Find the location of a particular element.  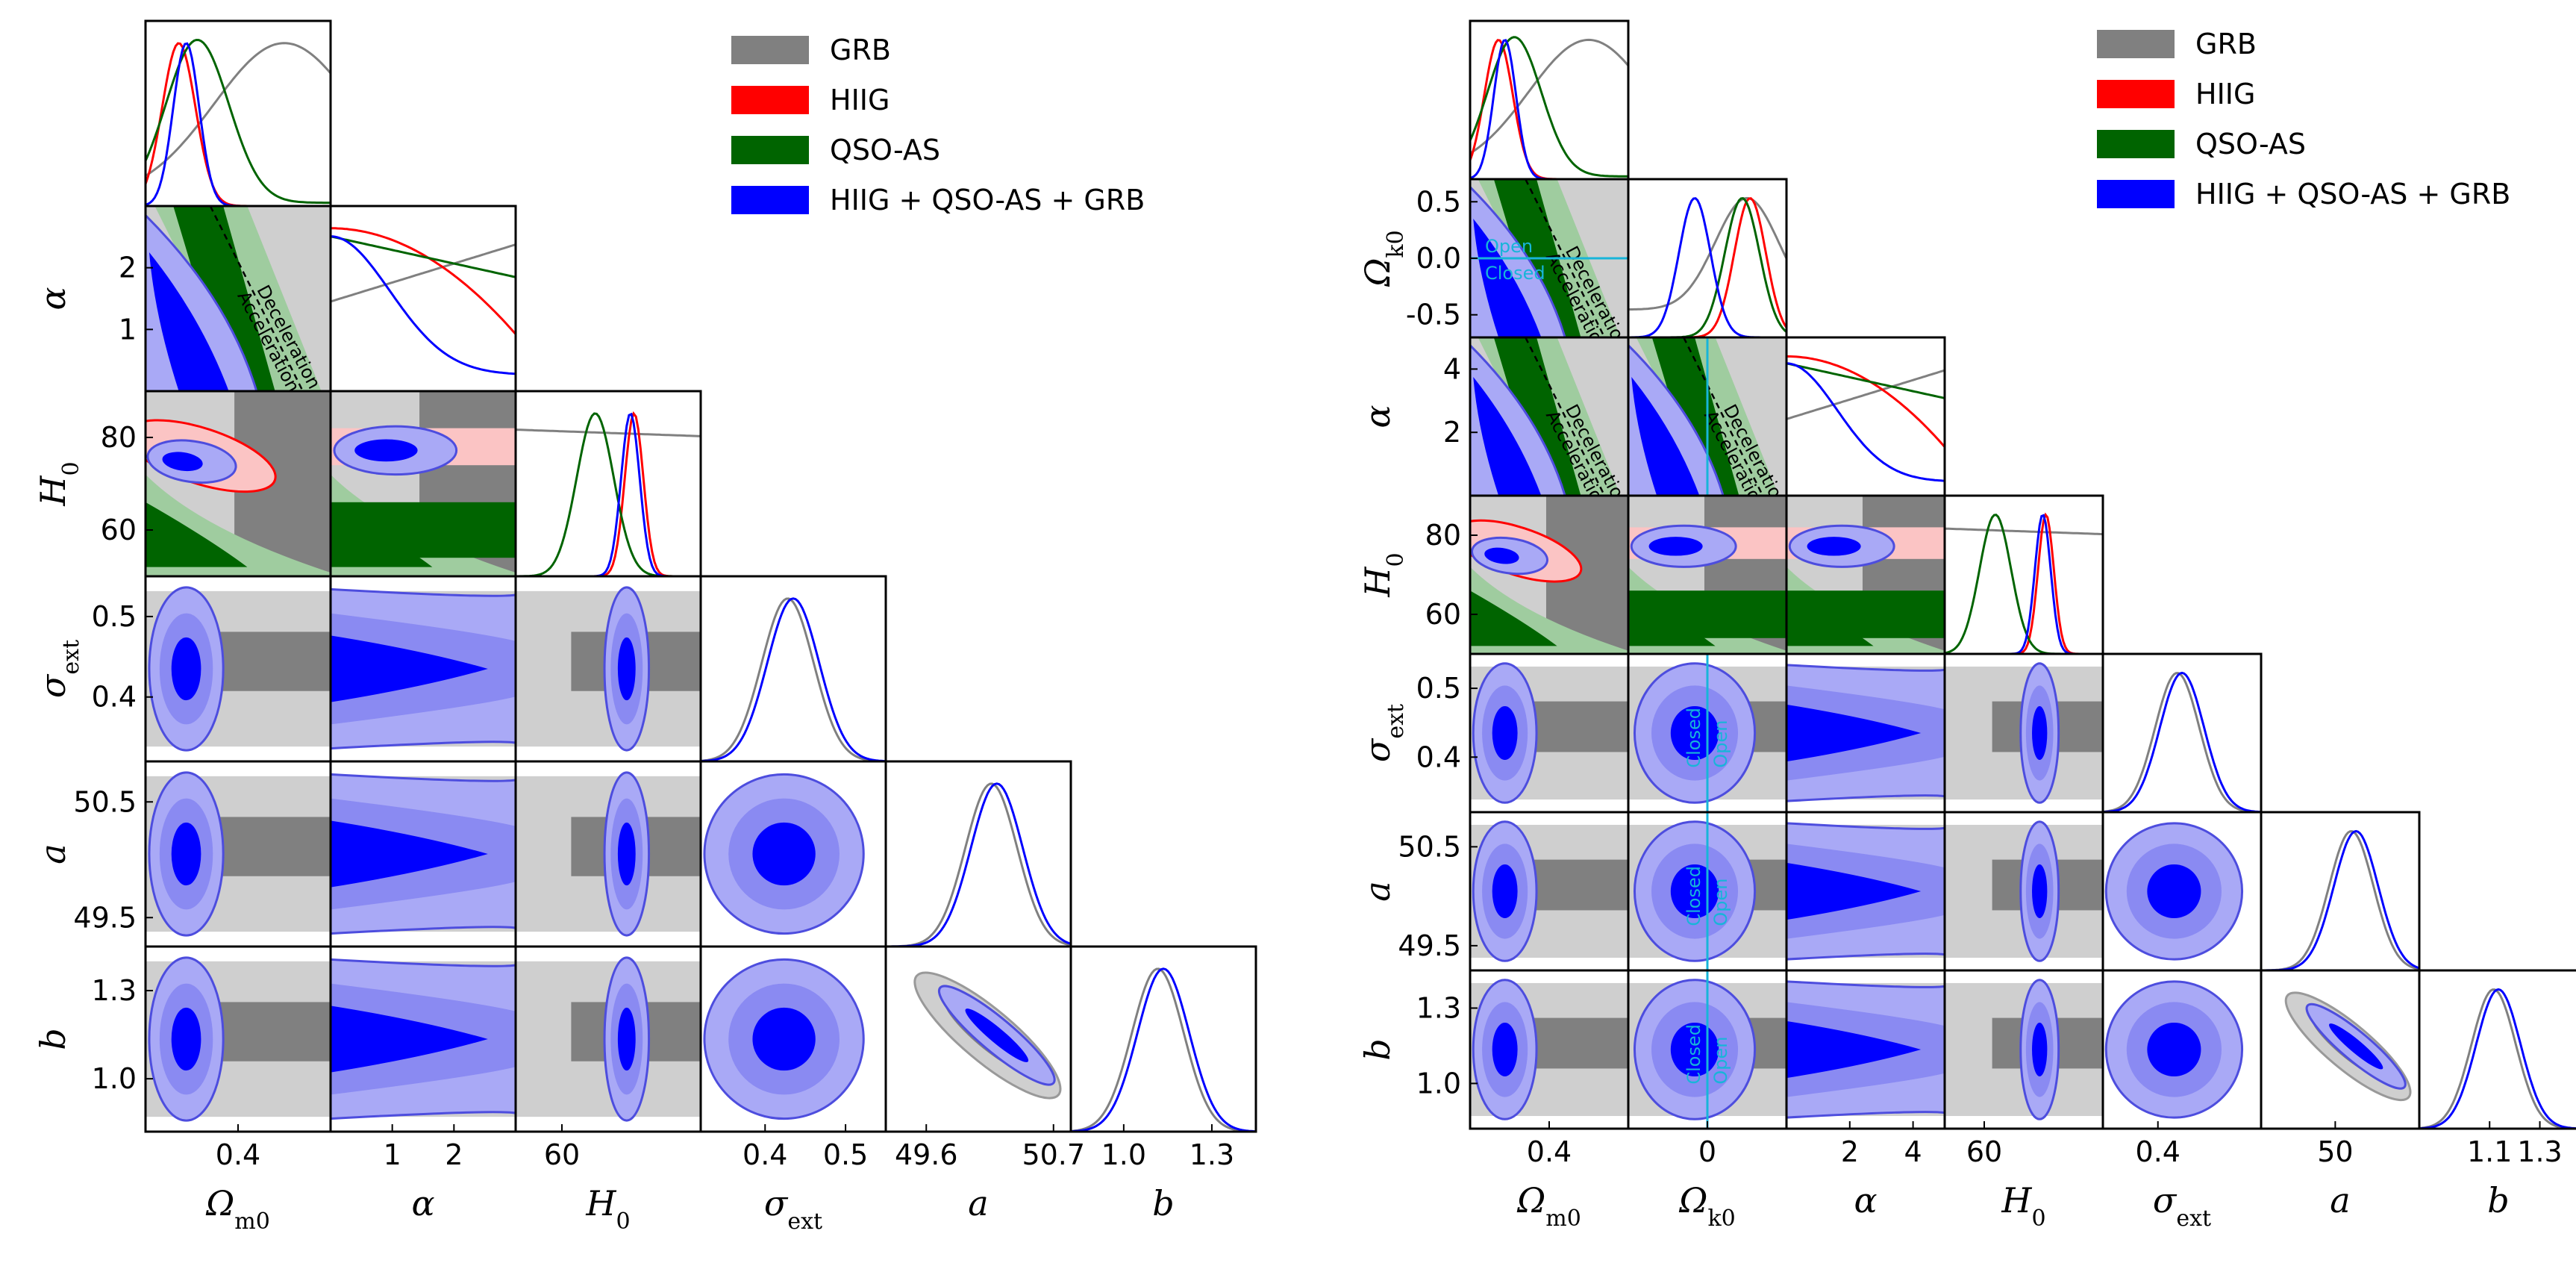

panel-content: Closed Open is located at coordinates (1707, 733).